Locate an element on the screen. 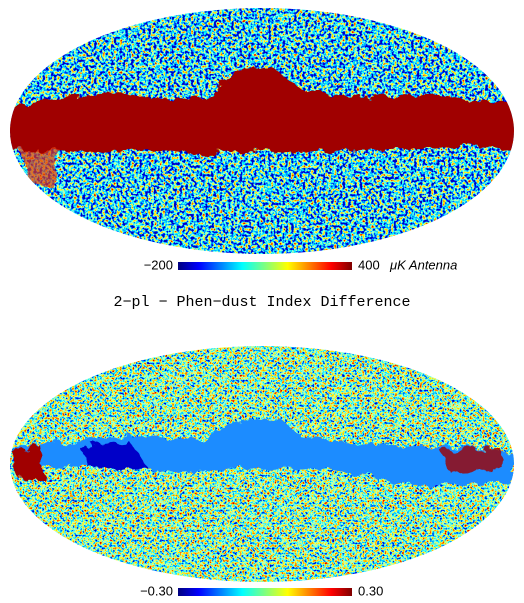  negative-region is located at coordinates (115, 456).